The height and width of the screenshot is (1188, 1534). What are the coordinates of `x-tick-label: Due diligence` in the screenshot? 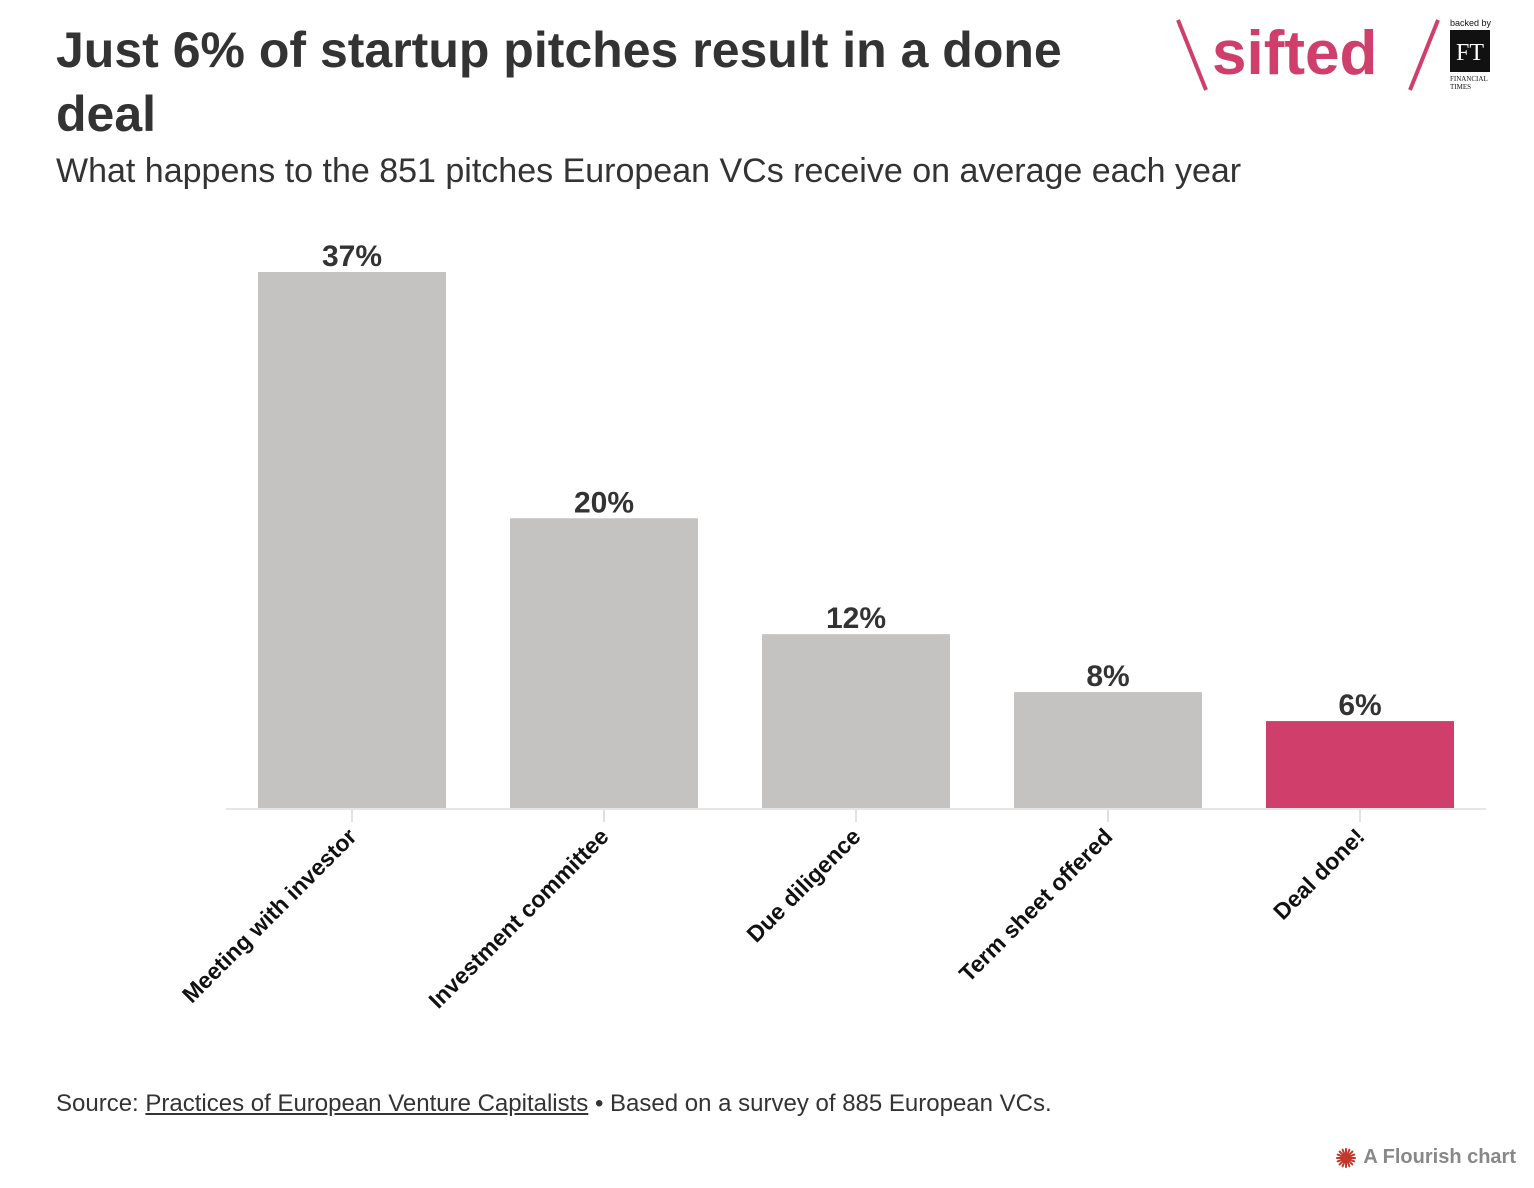 It's located at (803, 885).